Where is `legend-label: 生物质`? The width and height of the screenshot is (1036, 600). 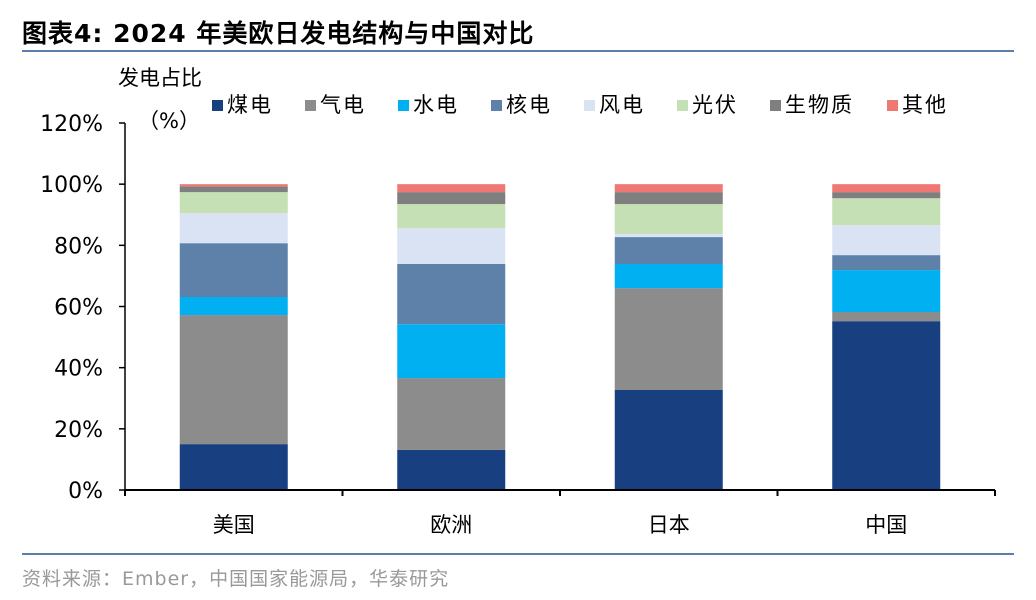
legend-label: 生物质 is located at coordinates (819, 105).